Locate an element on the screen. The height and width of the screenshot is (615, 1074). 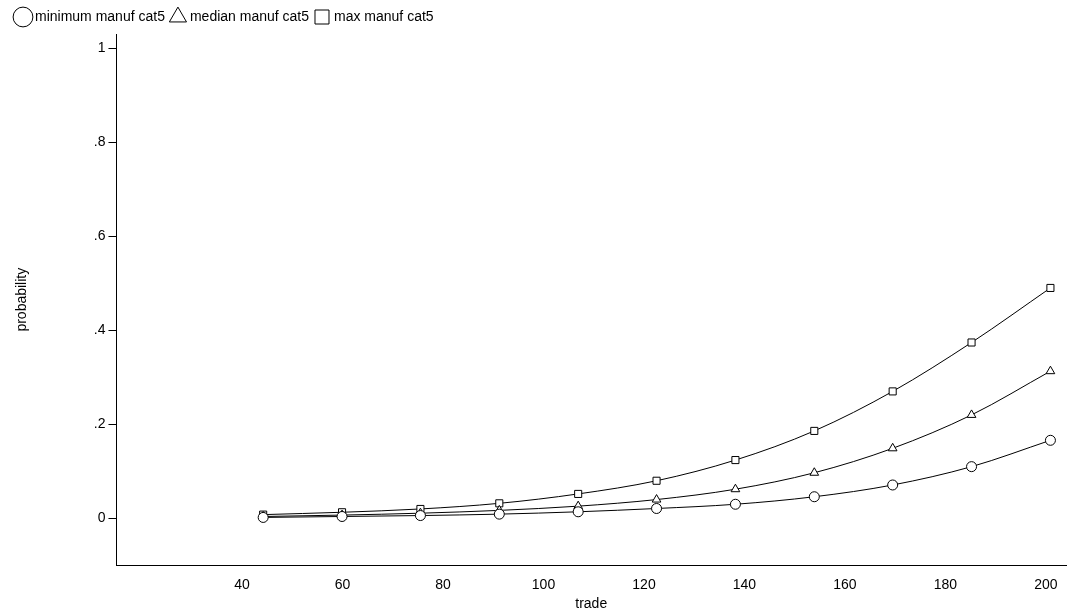
x-tick-label: 60 is located at coordinates (342, 583).